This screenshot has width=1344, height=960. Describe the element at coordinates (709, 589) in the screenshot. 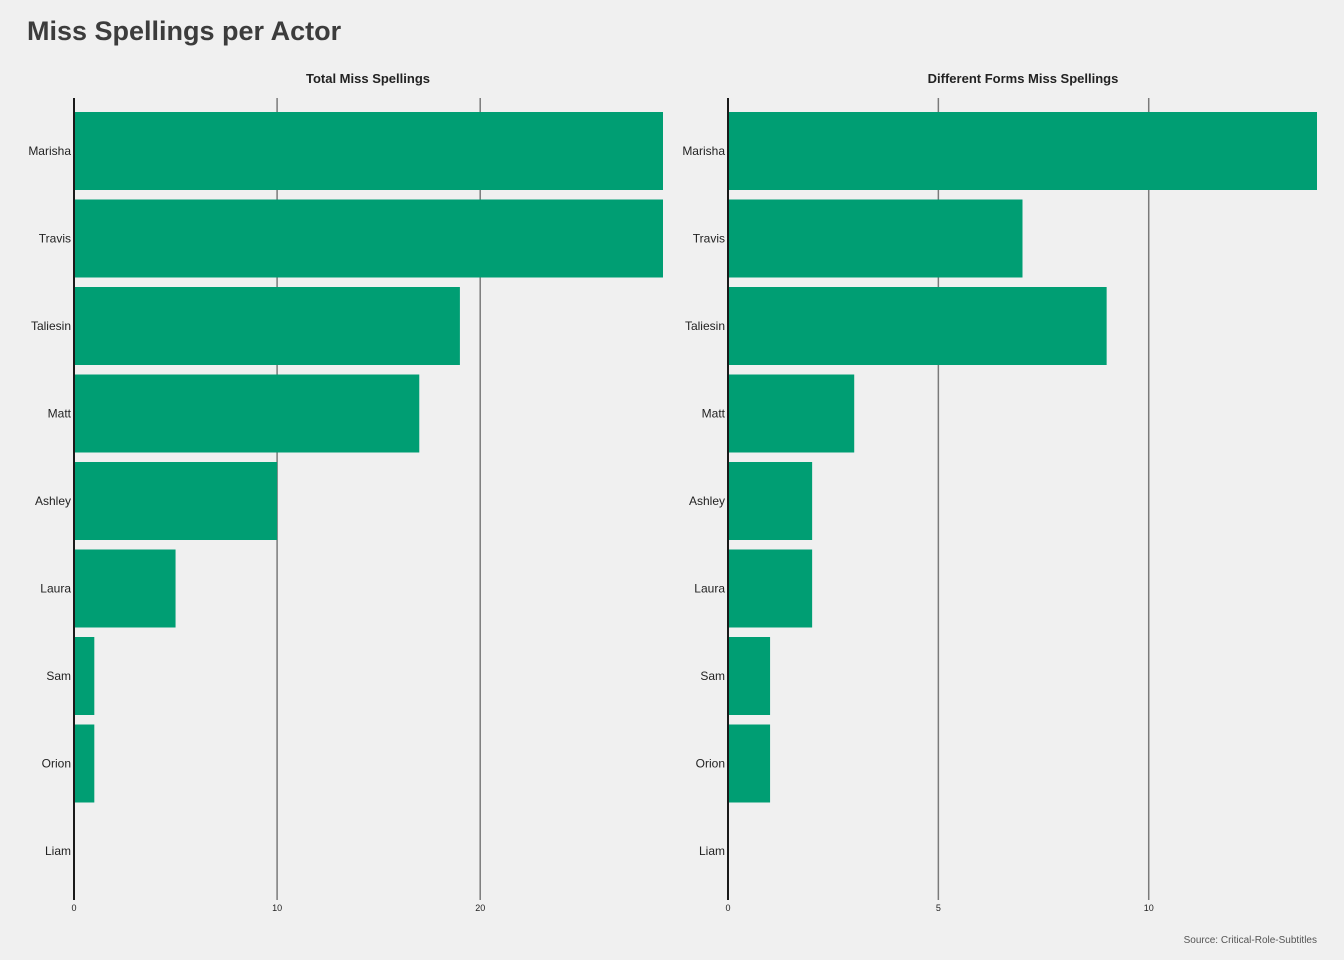

I see `panel-2-category-label: Laura` at that location.